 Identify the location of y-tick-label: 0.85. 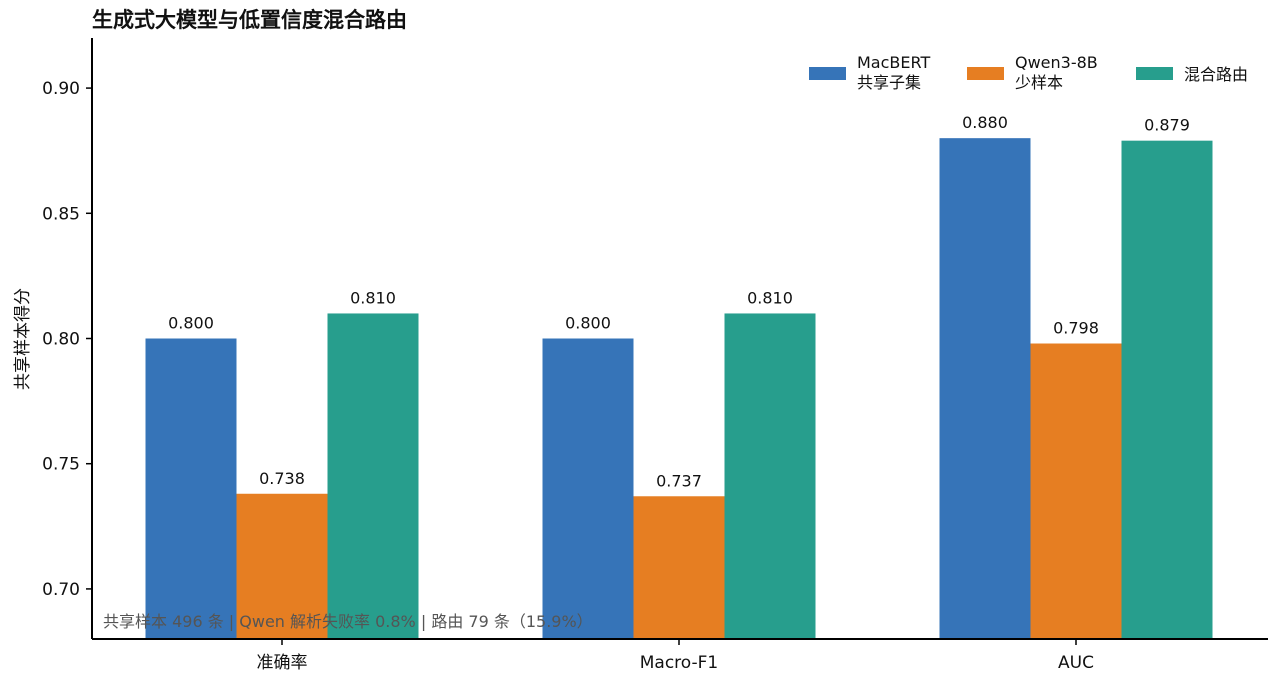
(61, 214).